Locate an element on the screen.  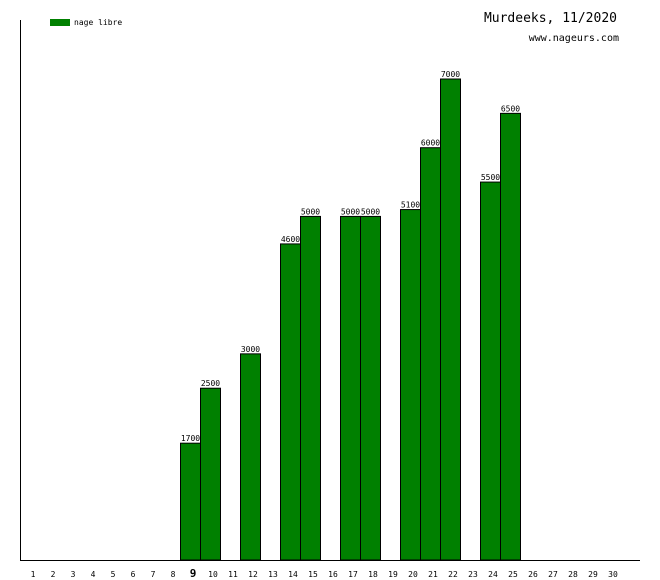
x-tick-label-18: 18 is located at coordinates (373, 574).